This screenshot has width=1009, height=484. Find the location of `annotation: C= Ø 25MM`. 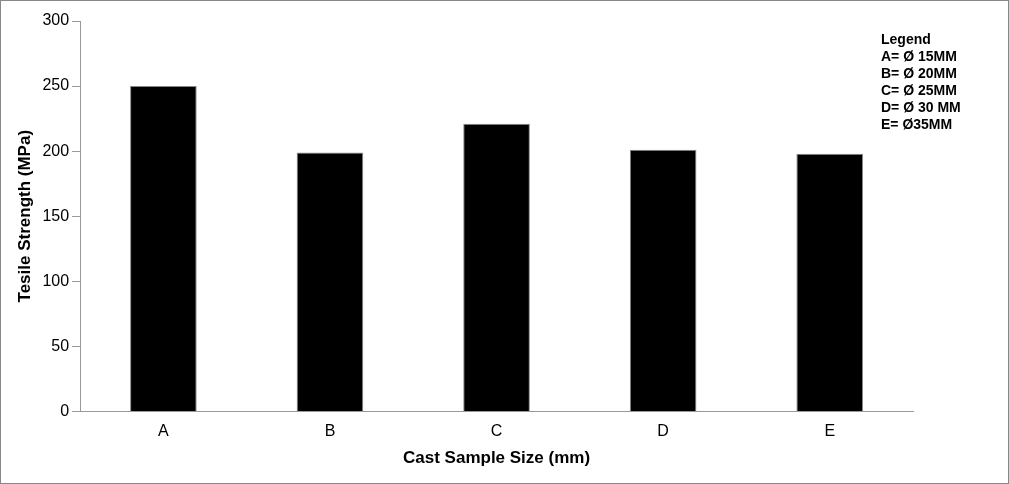

annotation: C= Ø 25MM is located at coordinates (919, 90).